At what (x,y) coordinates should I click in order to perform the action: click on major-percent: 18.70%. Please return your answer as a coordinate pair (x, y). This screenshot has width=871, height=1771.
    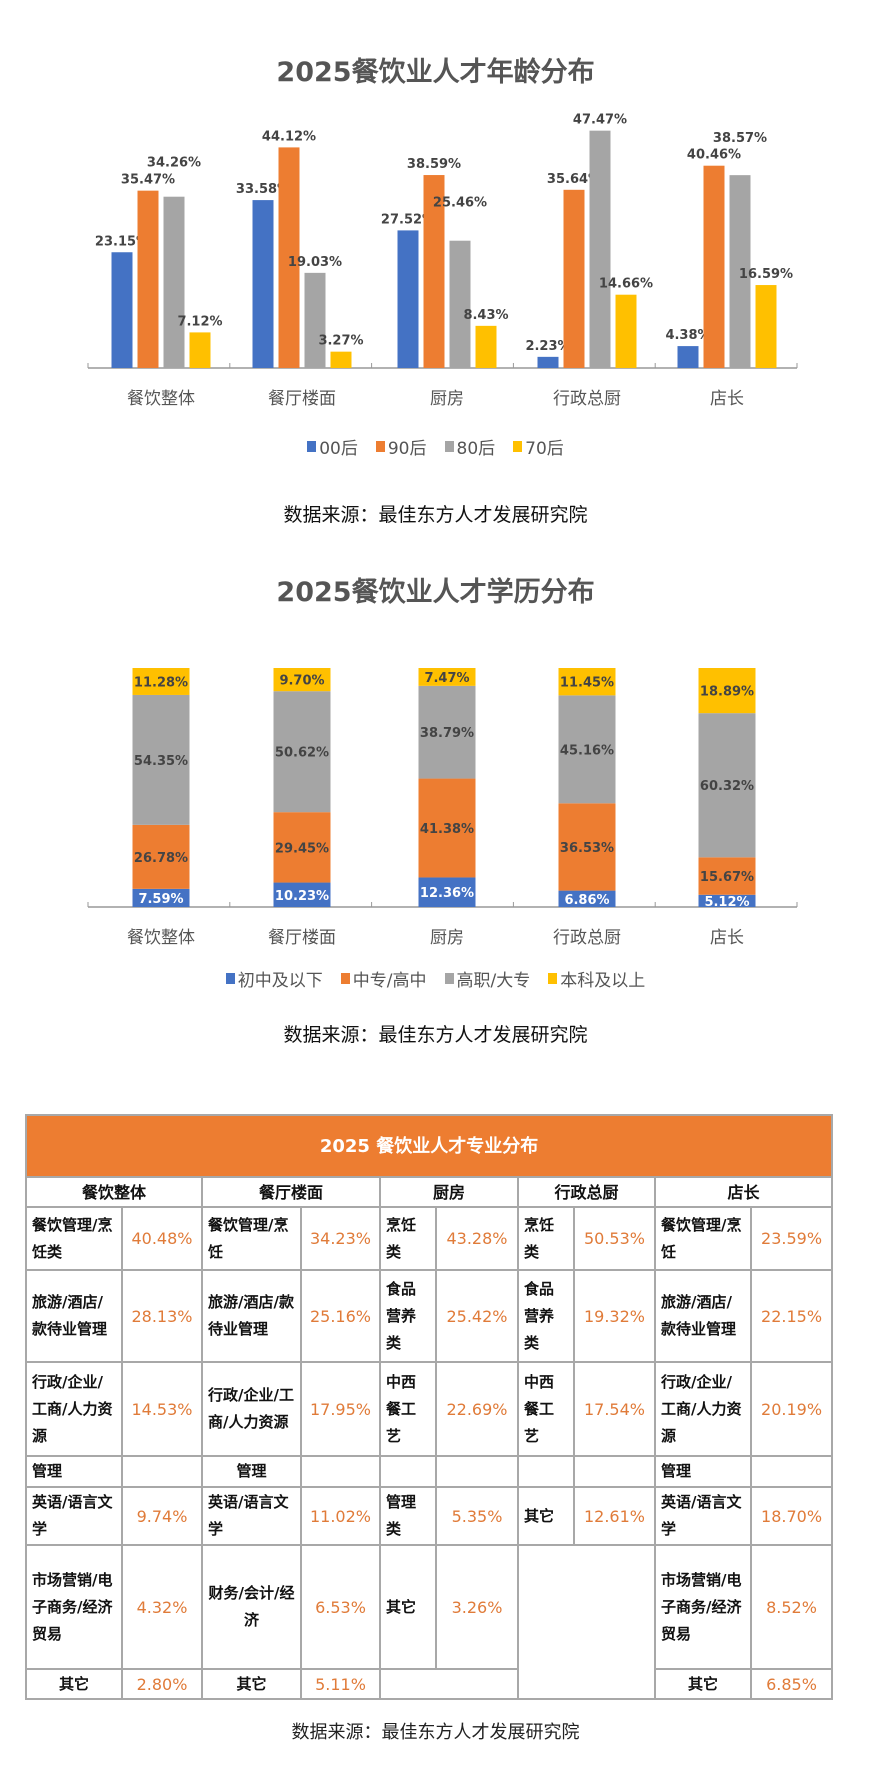
    Looking at the image, I should click on (791, 1516).